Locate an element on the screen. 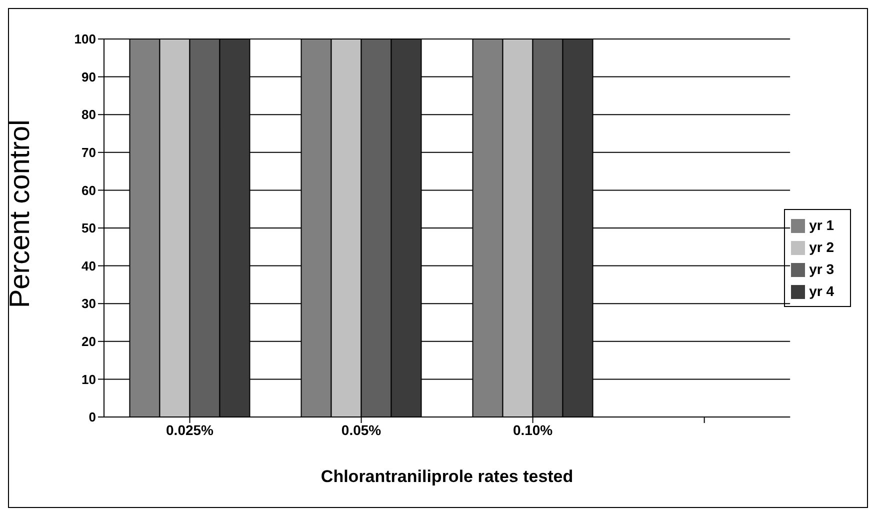 The width and height of the screenshot is (876, 517). legend-label: yr 1 is located at coordinates (821, 225).